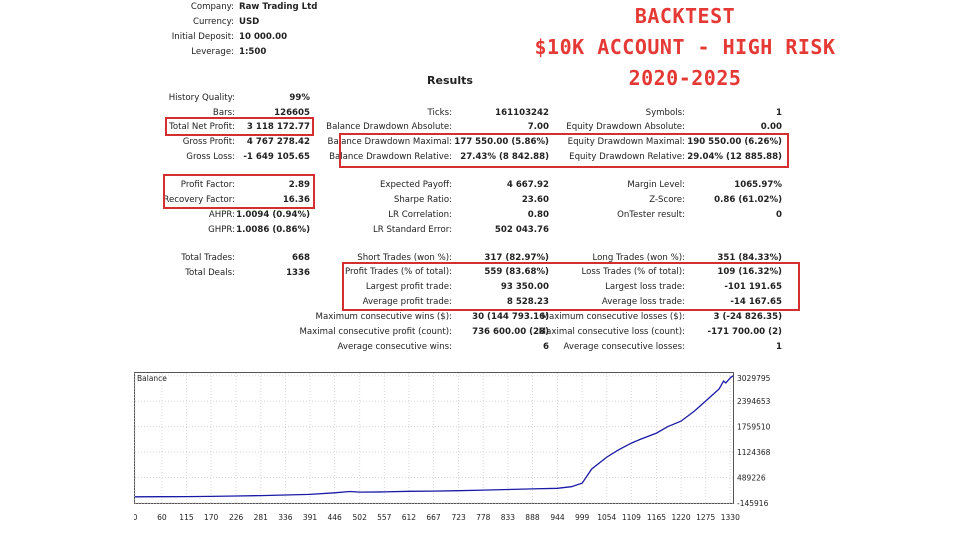 This screenshot has width=960, height=540. I want to click on col3-value-12: -171 700.00 (2), so click(745, 332).